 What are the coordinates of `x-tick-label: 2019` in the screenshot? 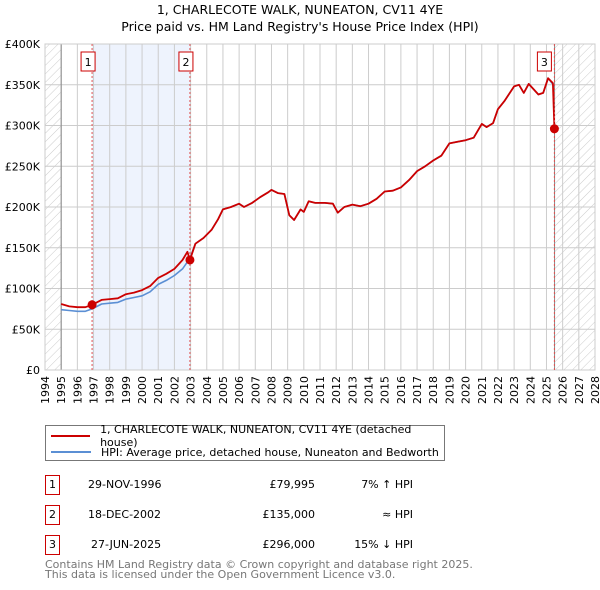 It's located at (449, 390).